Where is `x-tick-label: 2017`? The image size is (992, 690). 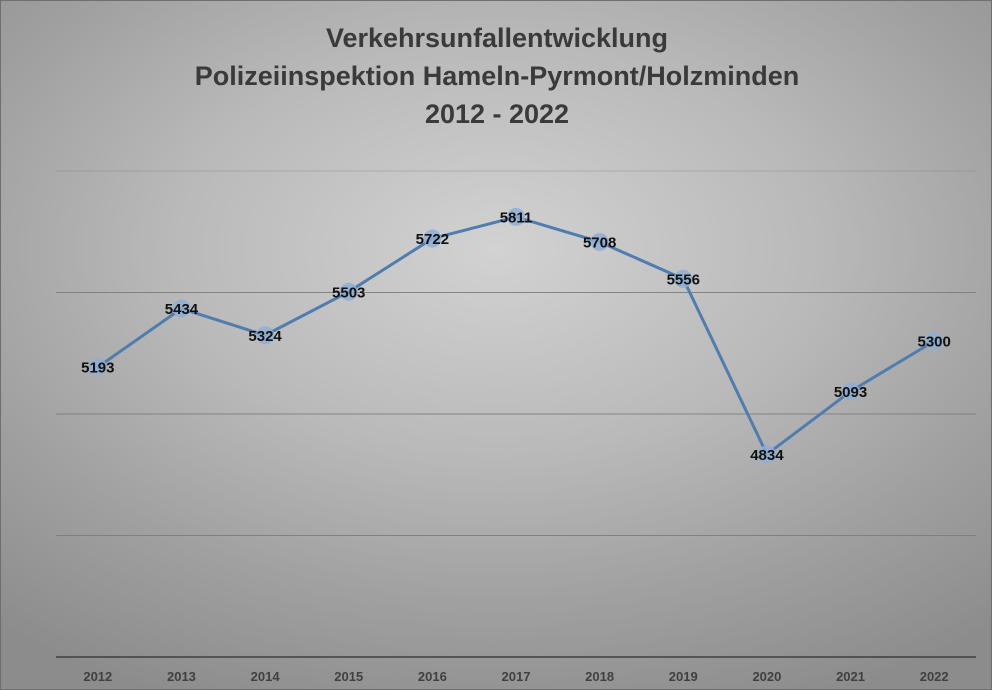
x-tick-label: 2017 is located at coordinates (516, 676).